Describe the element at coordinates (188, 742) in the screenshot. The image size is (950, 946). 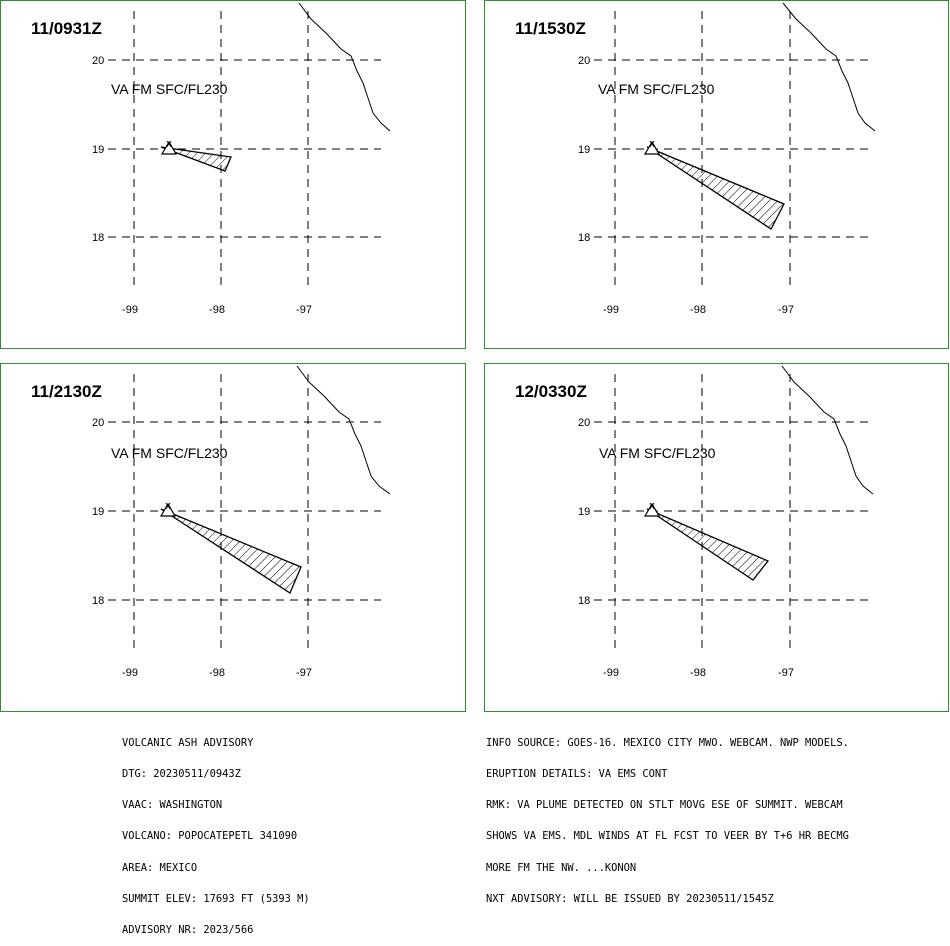
I see `advisory-line: VOLCANIC ASH ADVISORY` at that location.